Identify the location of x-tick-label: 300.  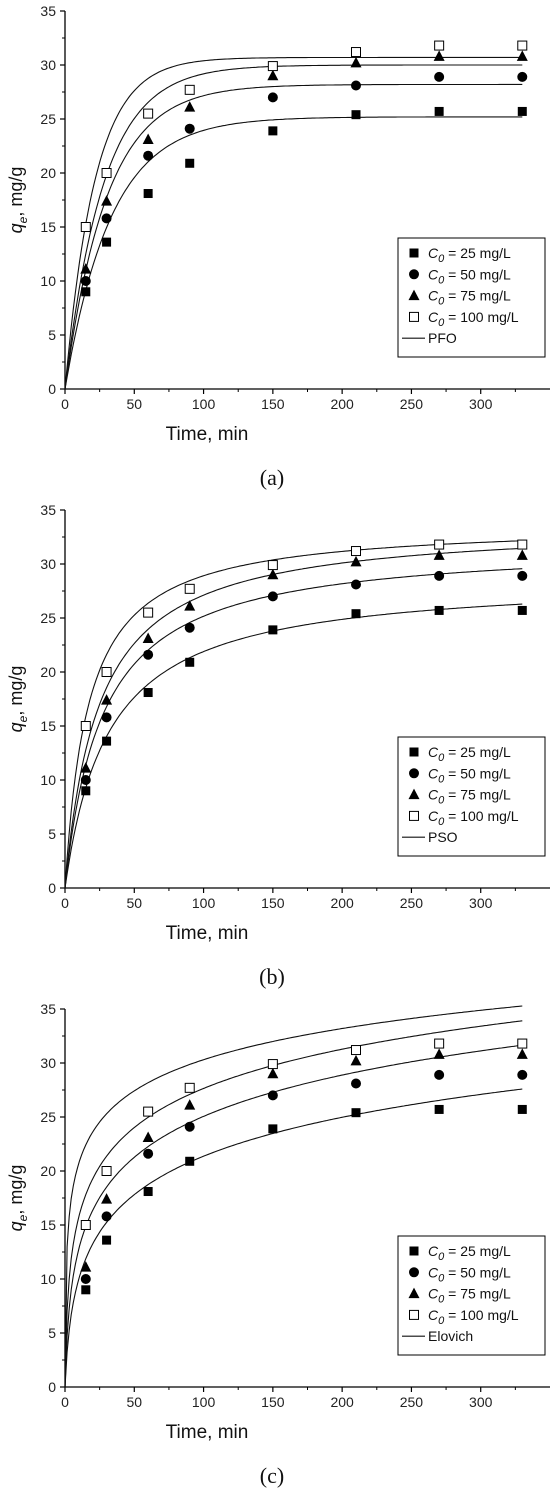
(481, 404).